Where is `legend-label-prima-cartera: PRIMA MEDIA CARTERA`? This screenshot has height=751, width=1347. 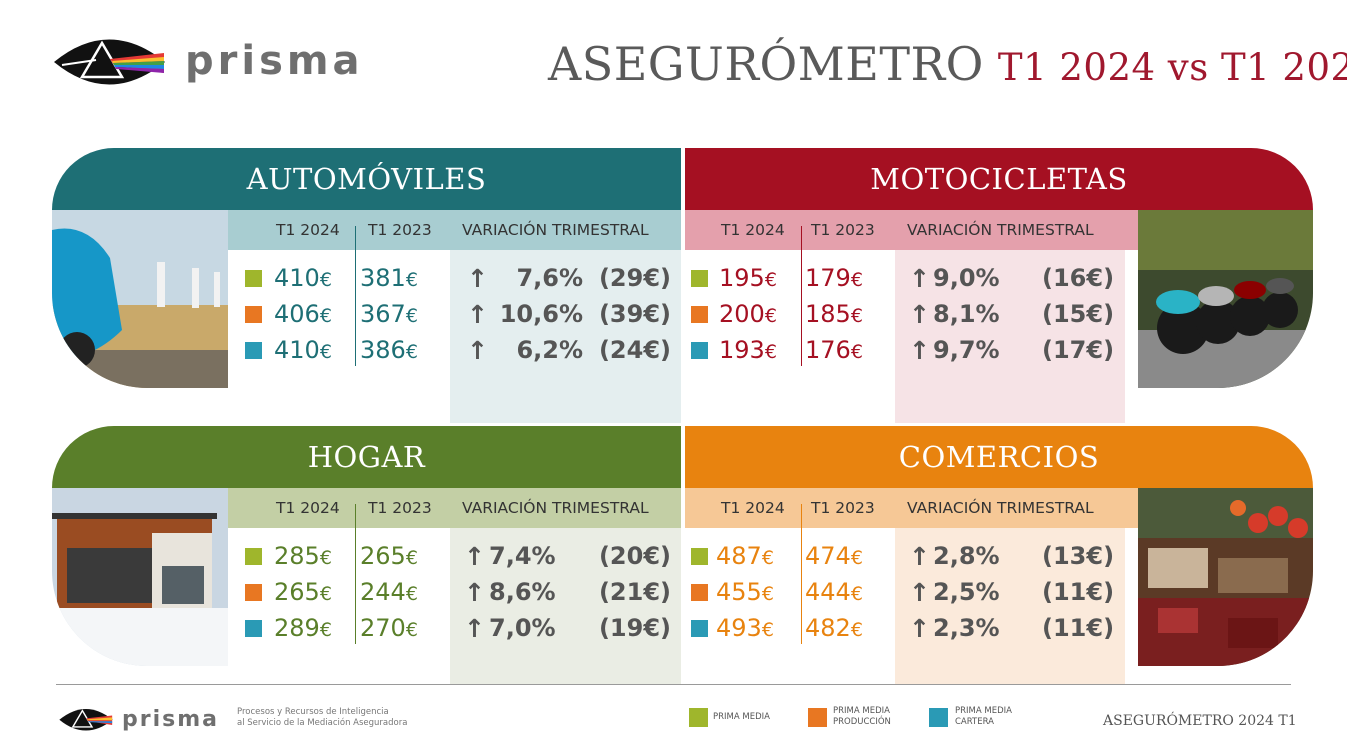 legend-label-prima-cartera: PRIMA MEDIA CARTERA is located at coordinates (983, 717).